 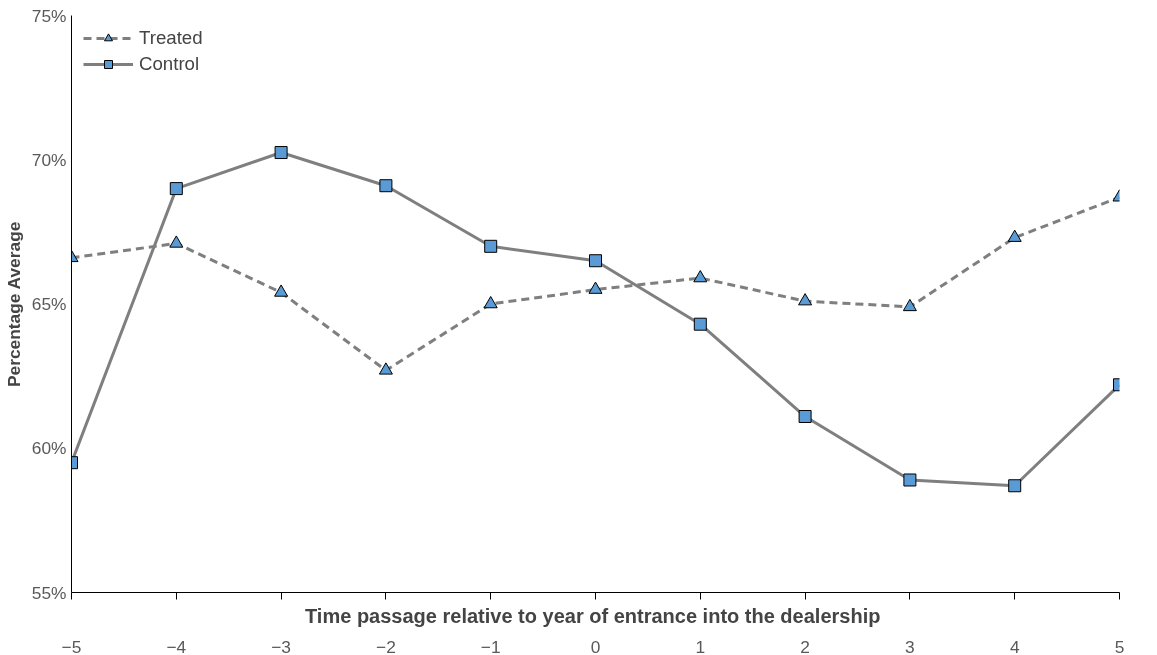 I want to click on y-tick-label: 55%, so click(x=49, y=592).